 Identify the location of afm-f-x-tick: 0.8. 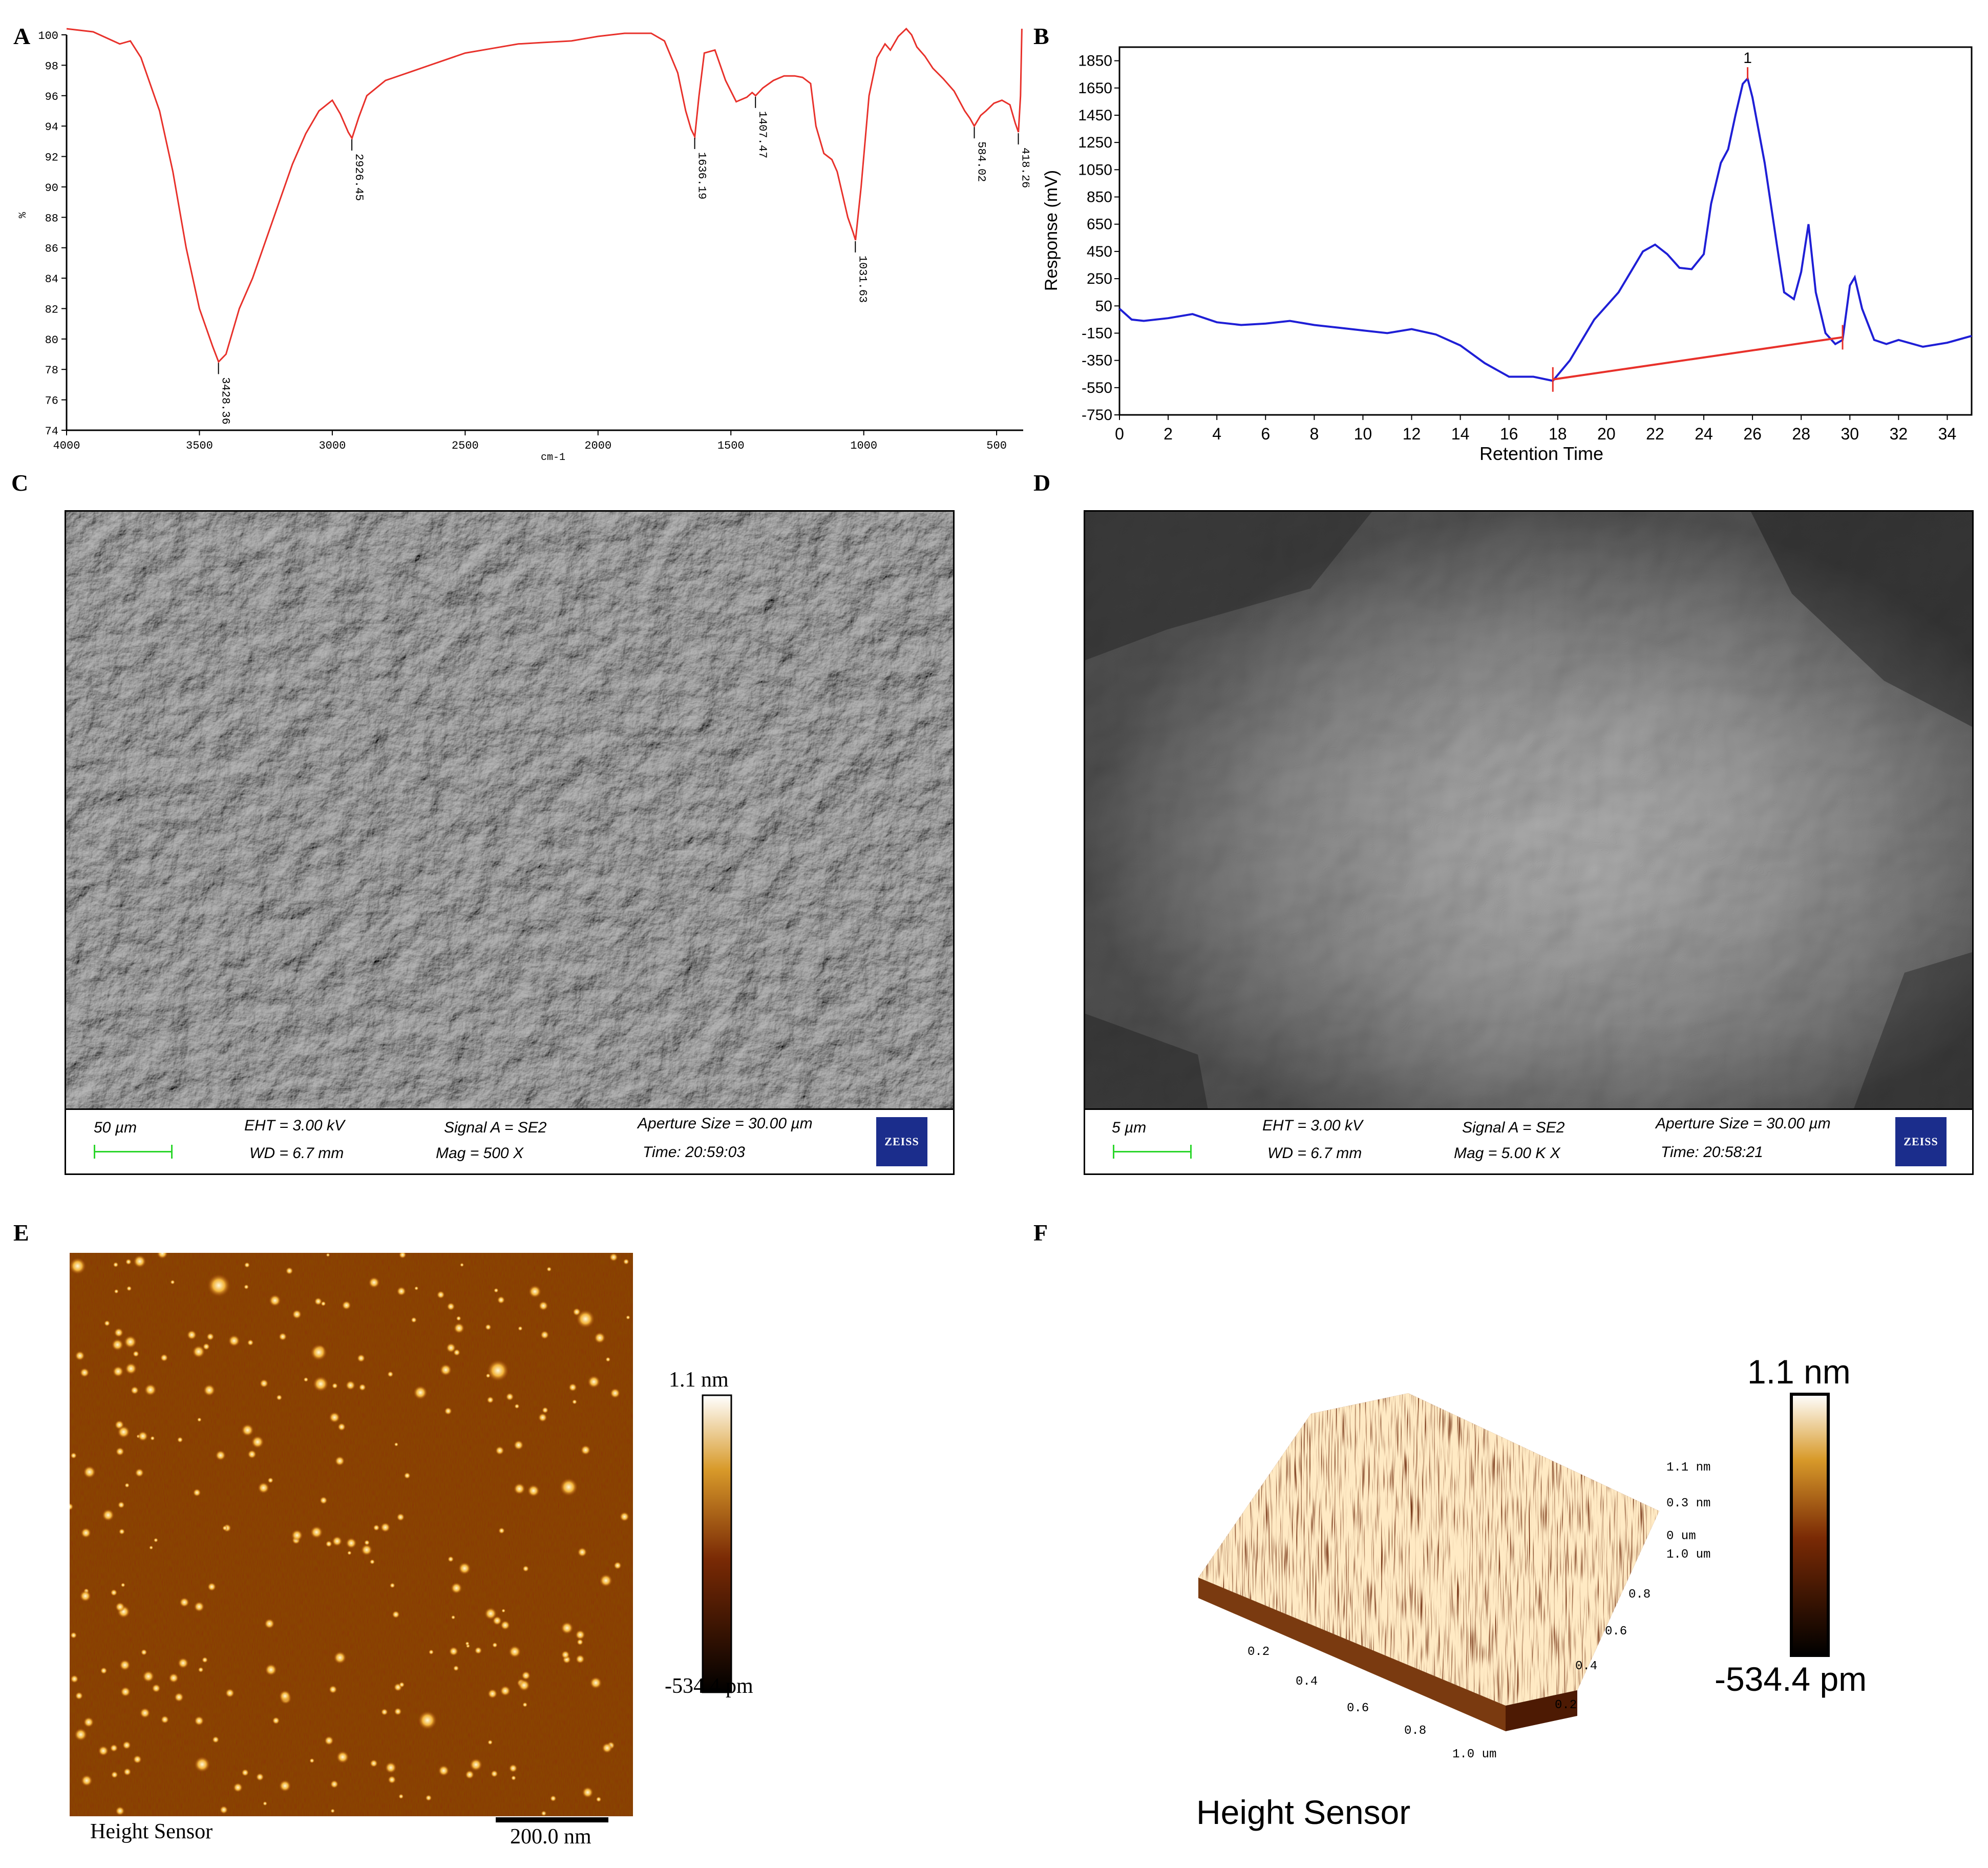
(1416, 1731).